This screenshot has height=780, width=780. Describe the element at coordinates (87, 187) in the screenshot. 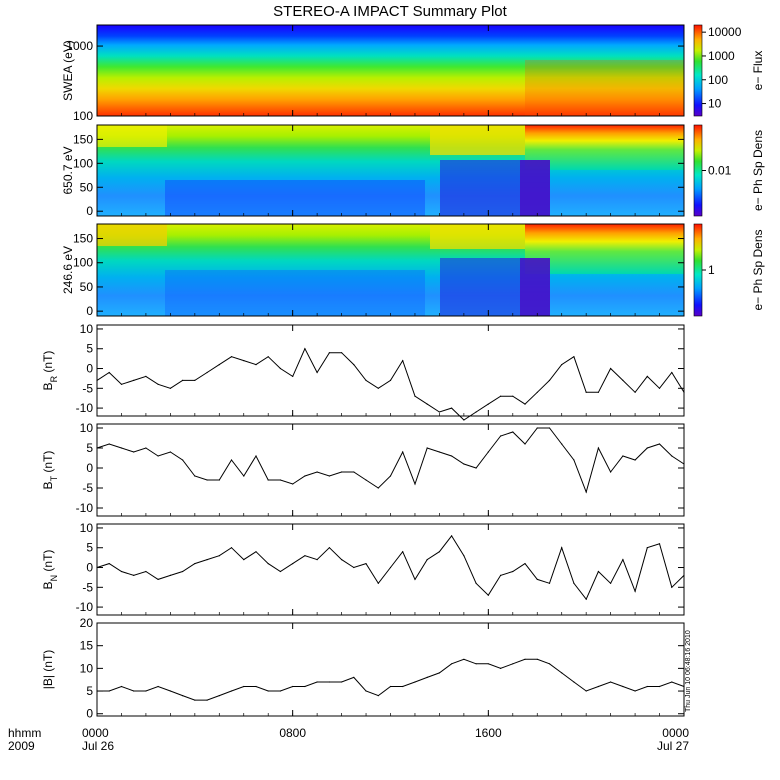

I see `y-tick-label: 50` at that location.